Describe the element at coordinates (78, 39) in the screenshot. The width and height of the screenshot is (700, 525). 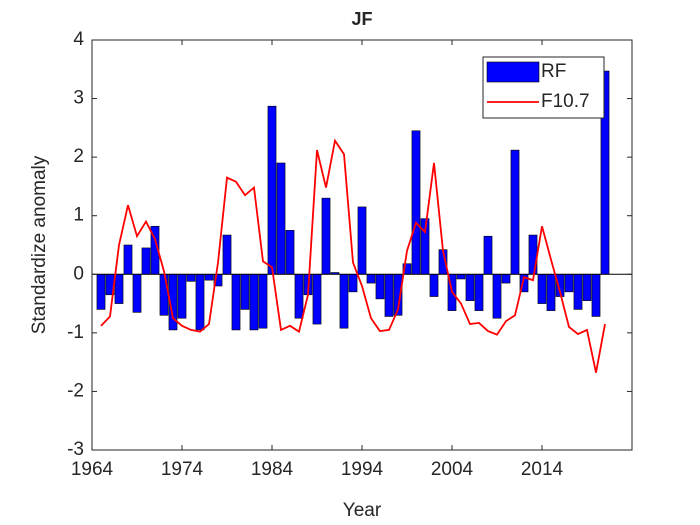
I see `y-tick-label: 4` at that location.